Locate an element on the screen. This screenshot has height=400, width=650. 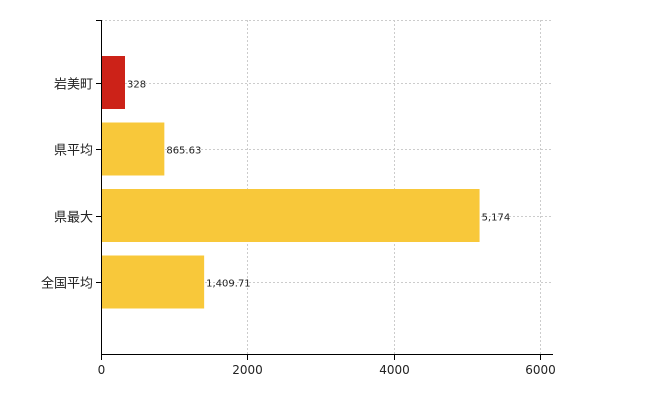
data-label: 5,174 is located at coordinates (496, 218).